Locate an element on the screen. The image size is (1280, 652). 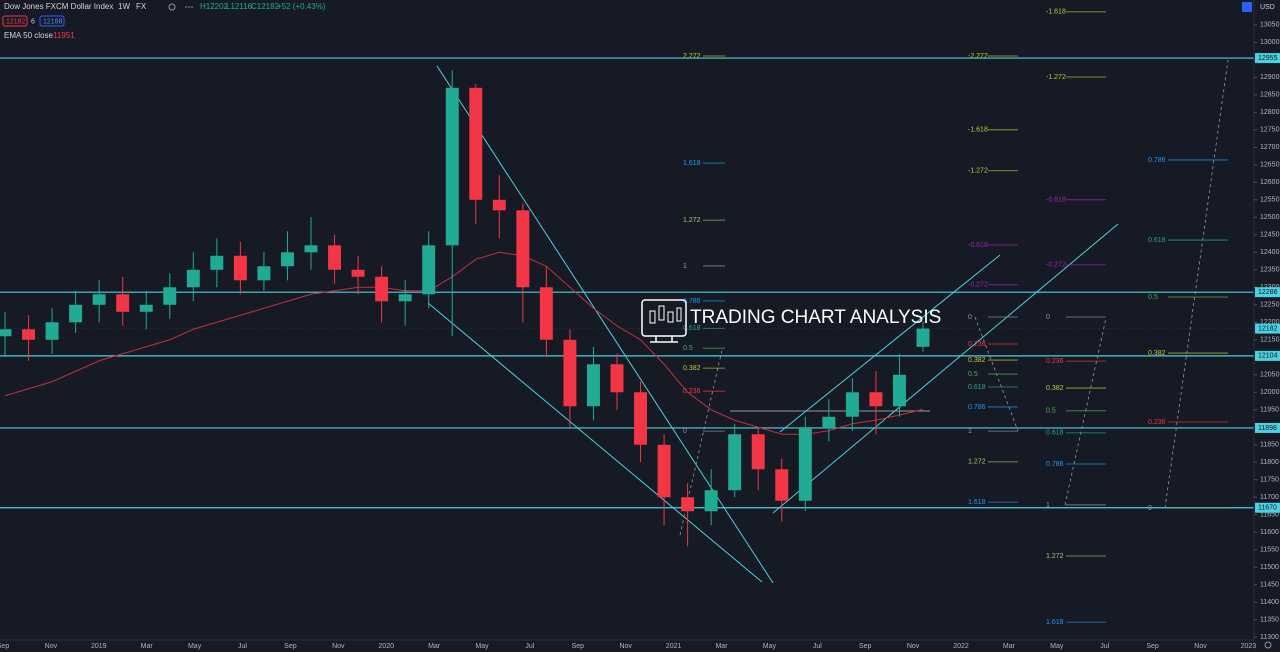
y-tick-label: 11350 is located at coordinates (1269, 620).